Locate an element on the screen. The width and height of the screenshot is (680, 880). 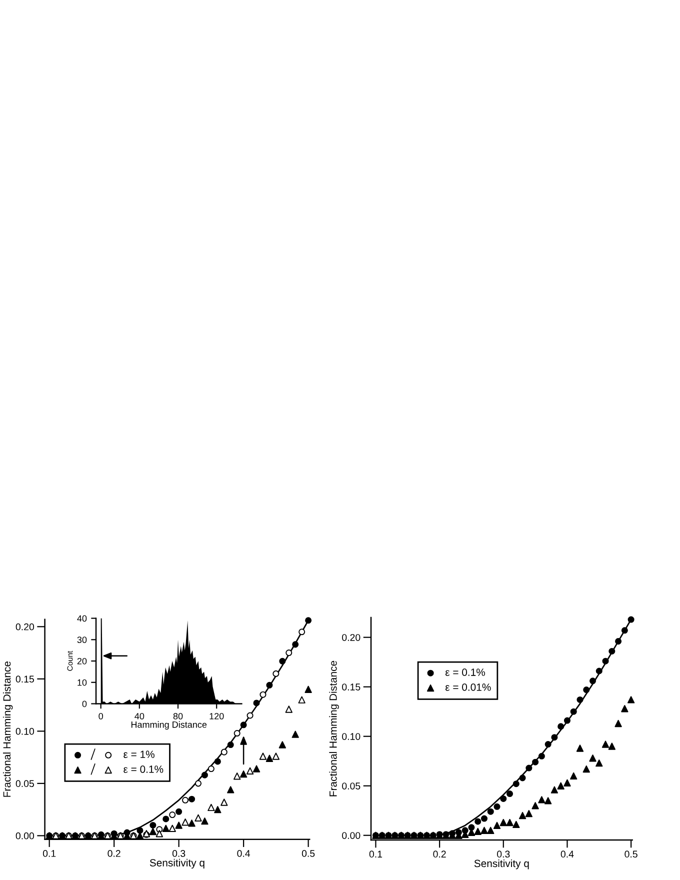
y-tick-label: 20 is located at coordinates (82, 661).